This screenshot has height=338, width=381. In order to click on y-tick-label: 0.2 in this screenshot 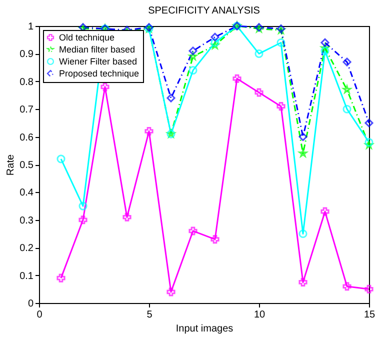, I will do `click(27, 248)`.